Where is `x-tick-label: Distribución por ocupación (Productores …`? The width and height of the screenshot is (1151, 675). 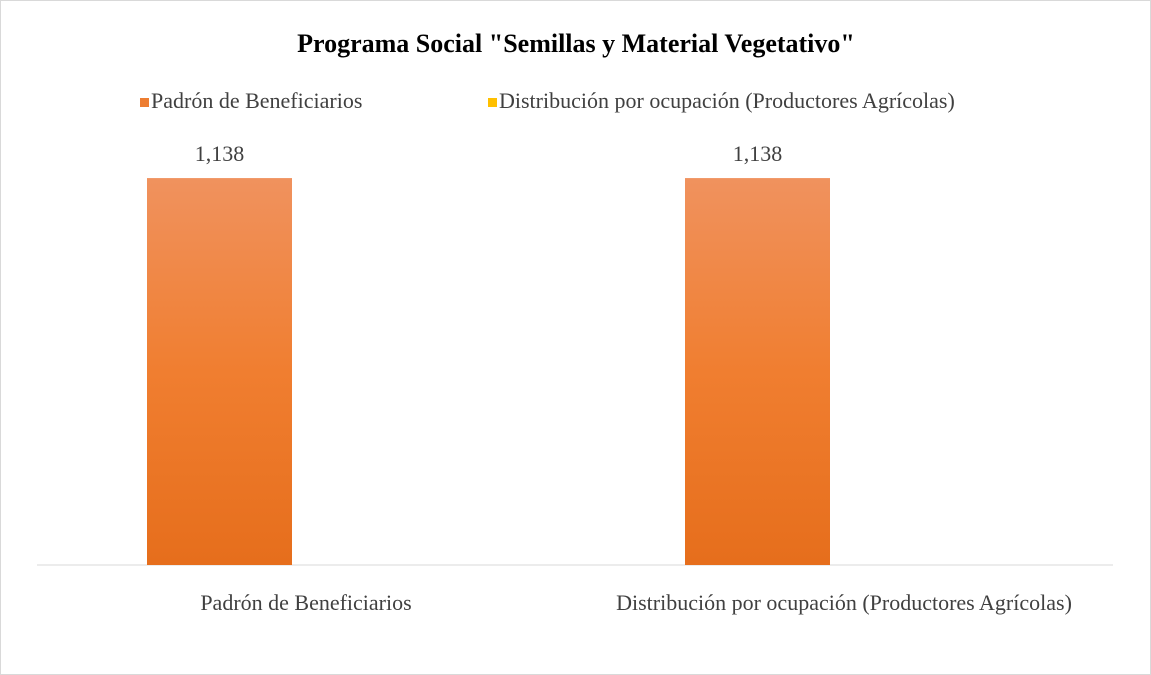
x-tick-label: Distribución por ocupación (Productores … is located at coordinates (844, 602).